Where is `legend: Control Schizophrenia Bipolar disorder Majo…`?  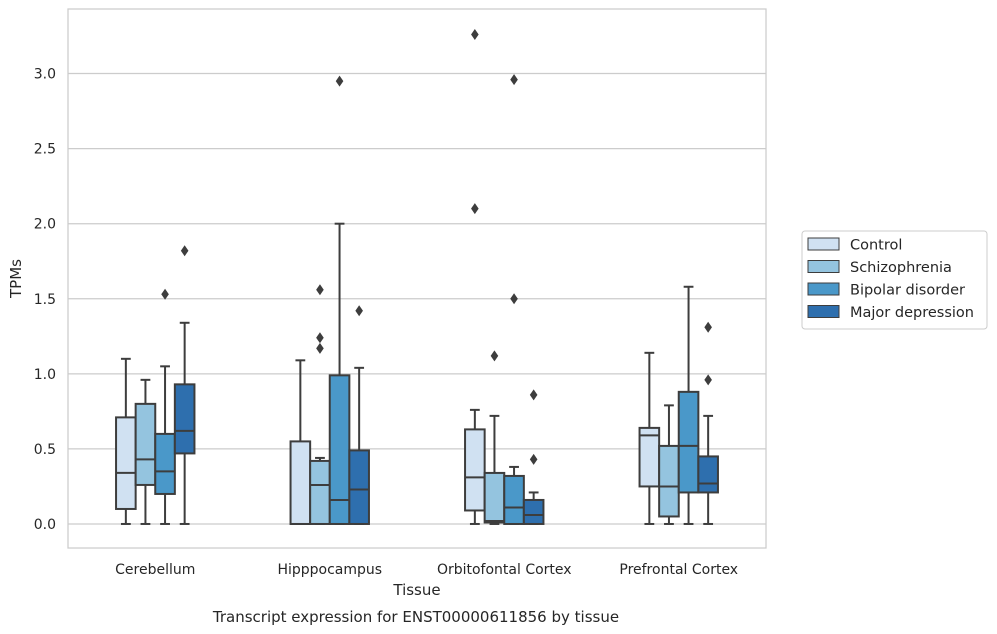
legend: Control Schizophrenia Bipolar disorder Majo… is located at coordinates (894, 280).